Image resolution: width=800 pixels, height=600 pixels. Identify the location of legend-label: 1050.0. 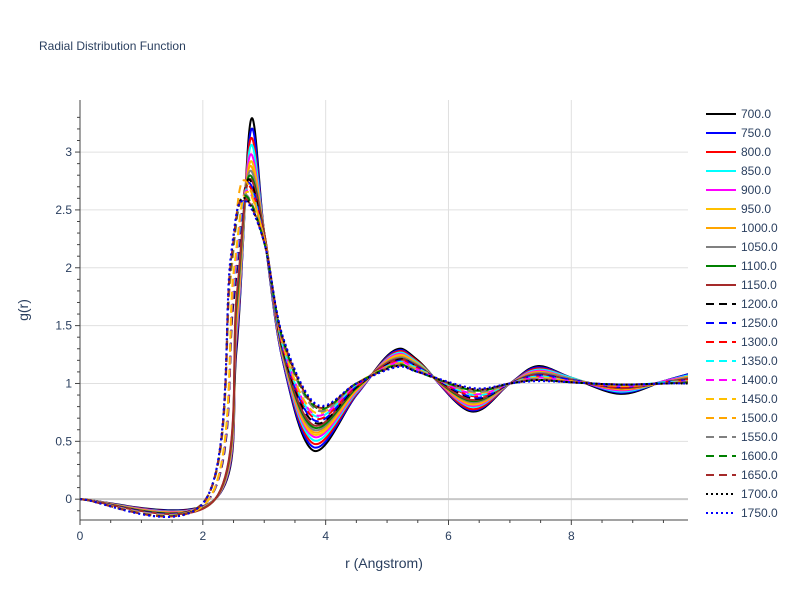
(759, 247).